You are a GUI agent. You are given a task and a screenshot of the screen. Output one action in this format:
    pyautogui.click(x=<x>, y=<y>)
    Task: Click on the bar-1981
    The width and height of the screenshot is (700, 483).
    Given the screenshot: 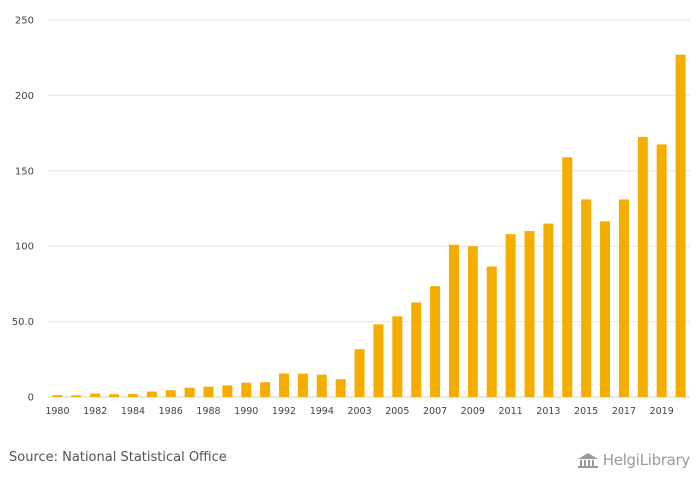 What is the action you would take?
    pyautogui.click(x=76, y=396)
    